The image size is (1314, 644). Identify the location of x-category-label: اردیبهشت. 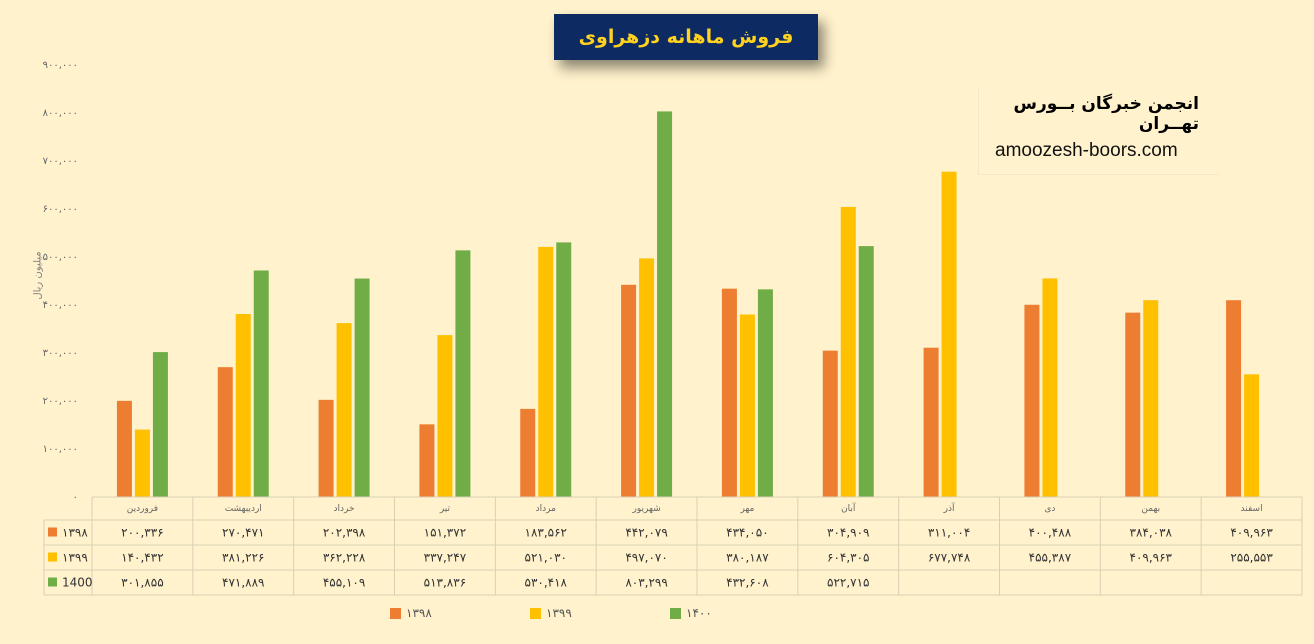
(243, 509).